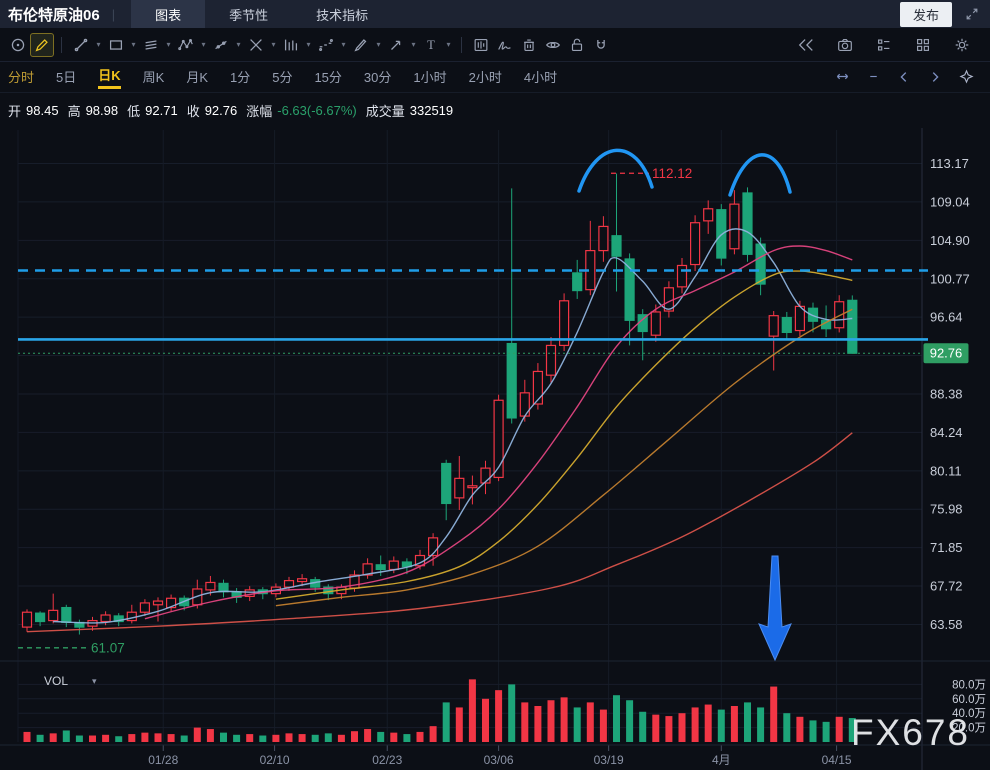 Image resolution: width=990 pixels, height=770 pixels. Describe the element at coordinates (481, 45) in the screenshot. I see `candle-patterns-icon` at that location.